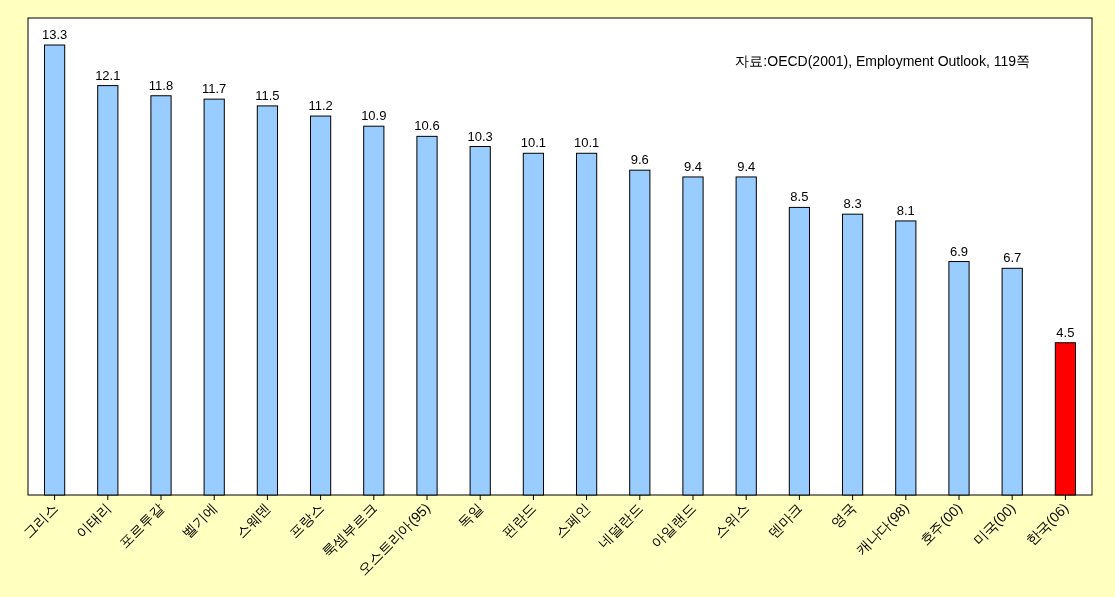 The image size is (1115, 597). What do you see at coordinates (480, 136) in the screenshot?
I see `data-label: 10.3` at bounding box center [480, 136].